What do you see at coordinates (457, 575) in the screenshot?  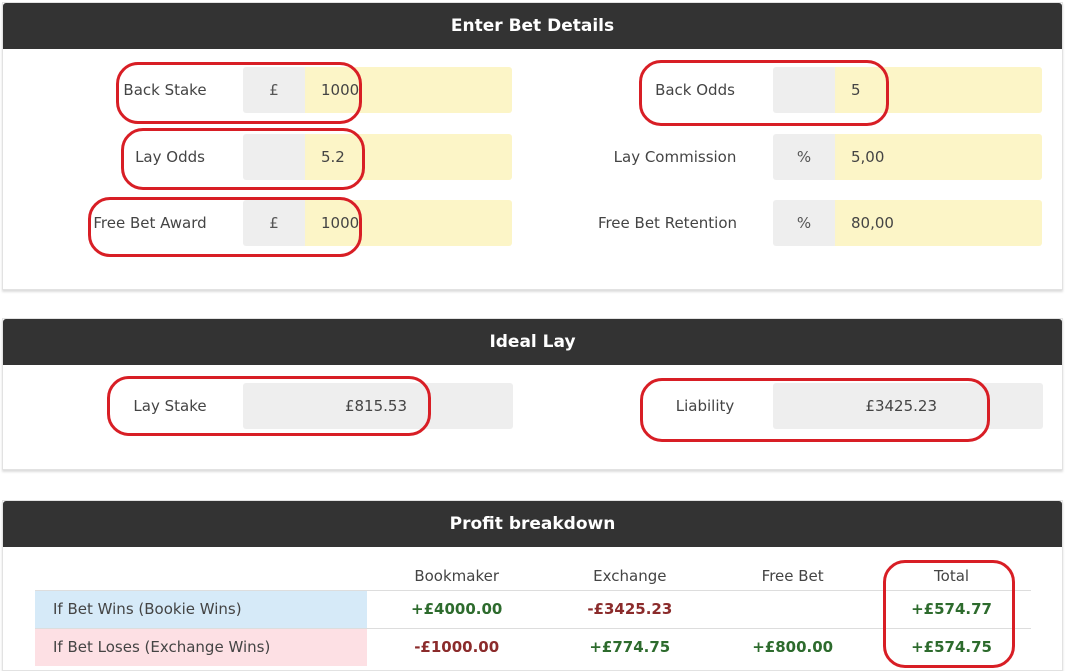 I see `col-bookmaker: Bookmaker` at bounding box center [457, 575].